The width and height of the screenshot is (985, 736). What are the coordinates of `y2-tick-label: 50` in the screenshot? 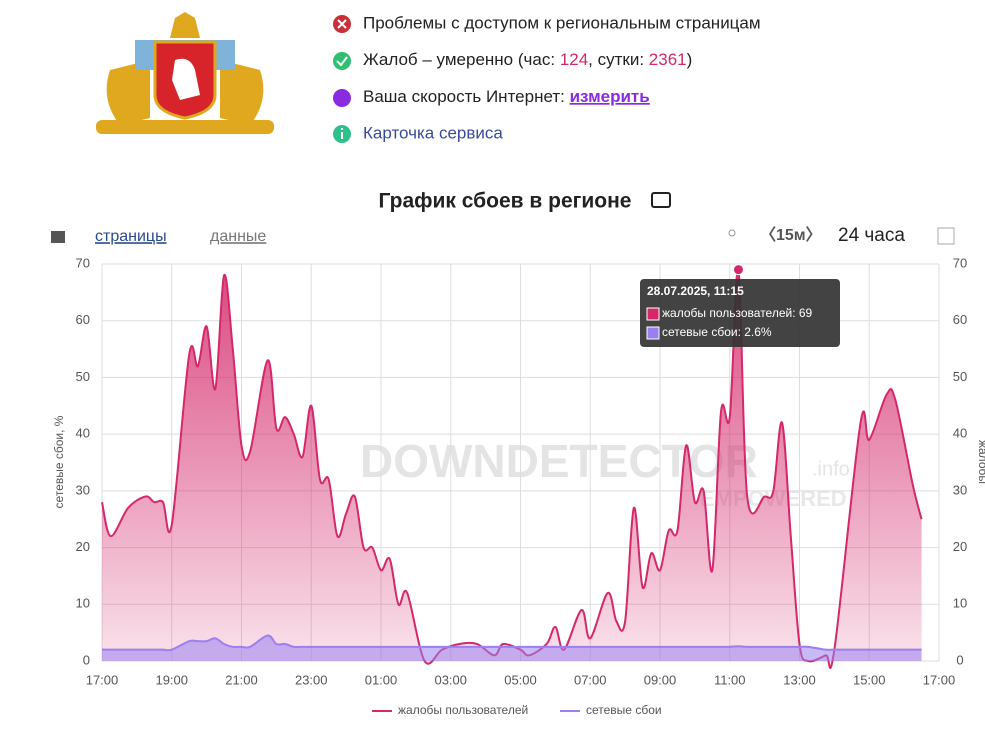 It's located at (960, 376).